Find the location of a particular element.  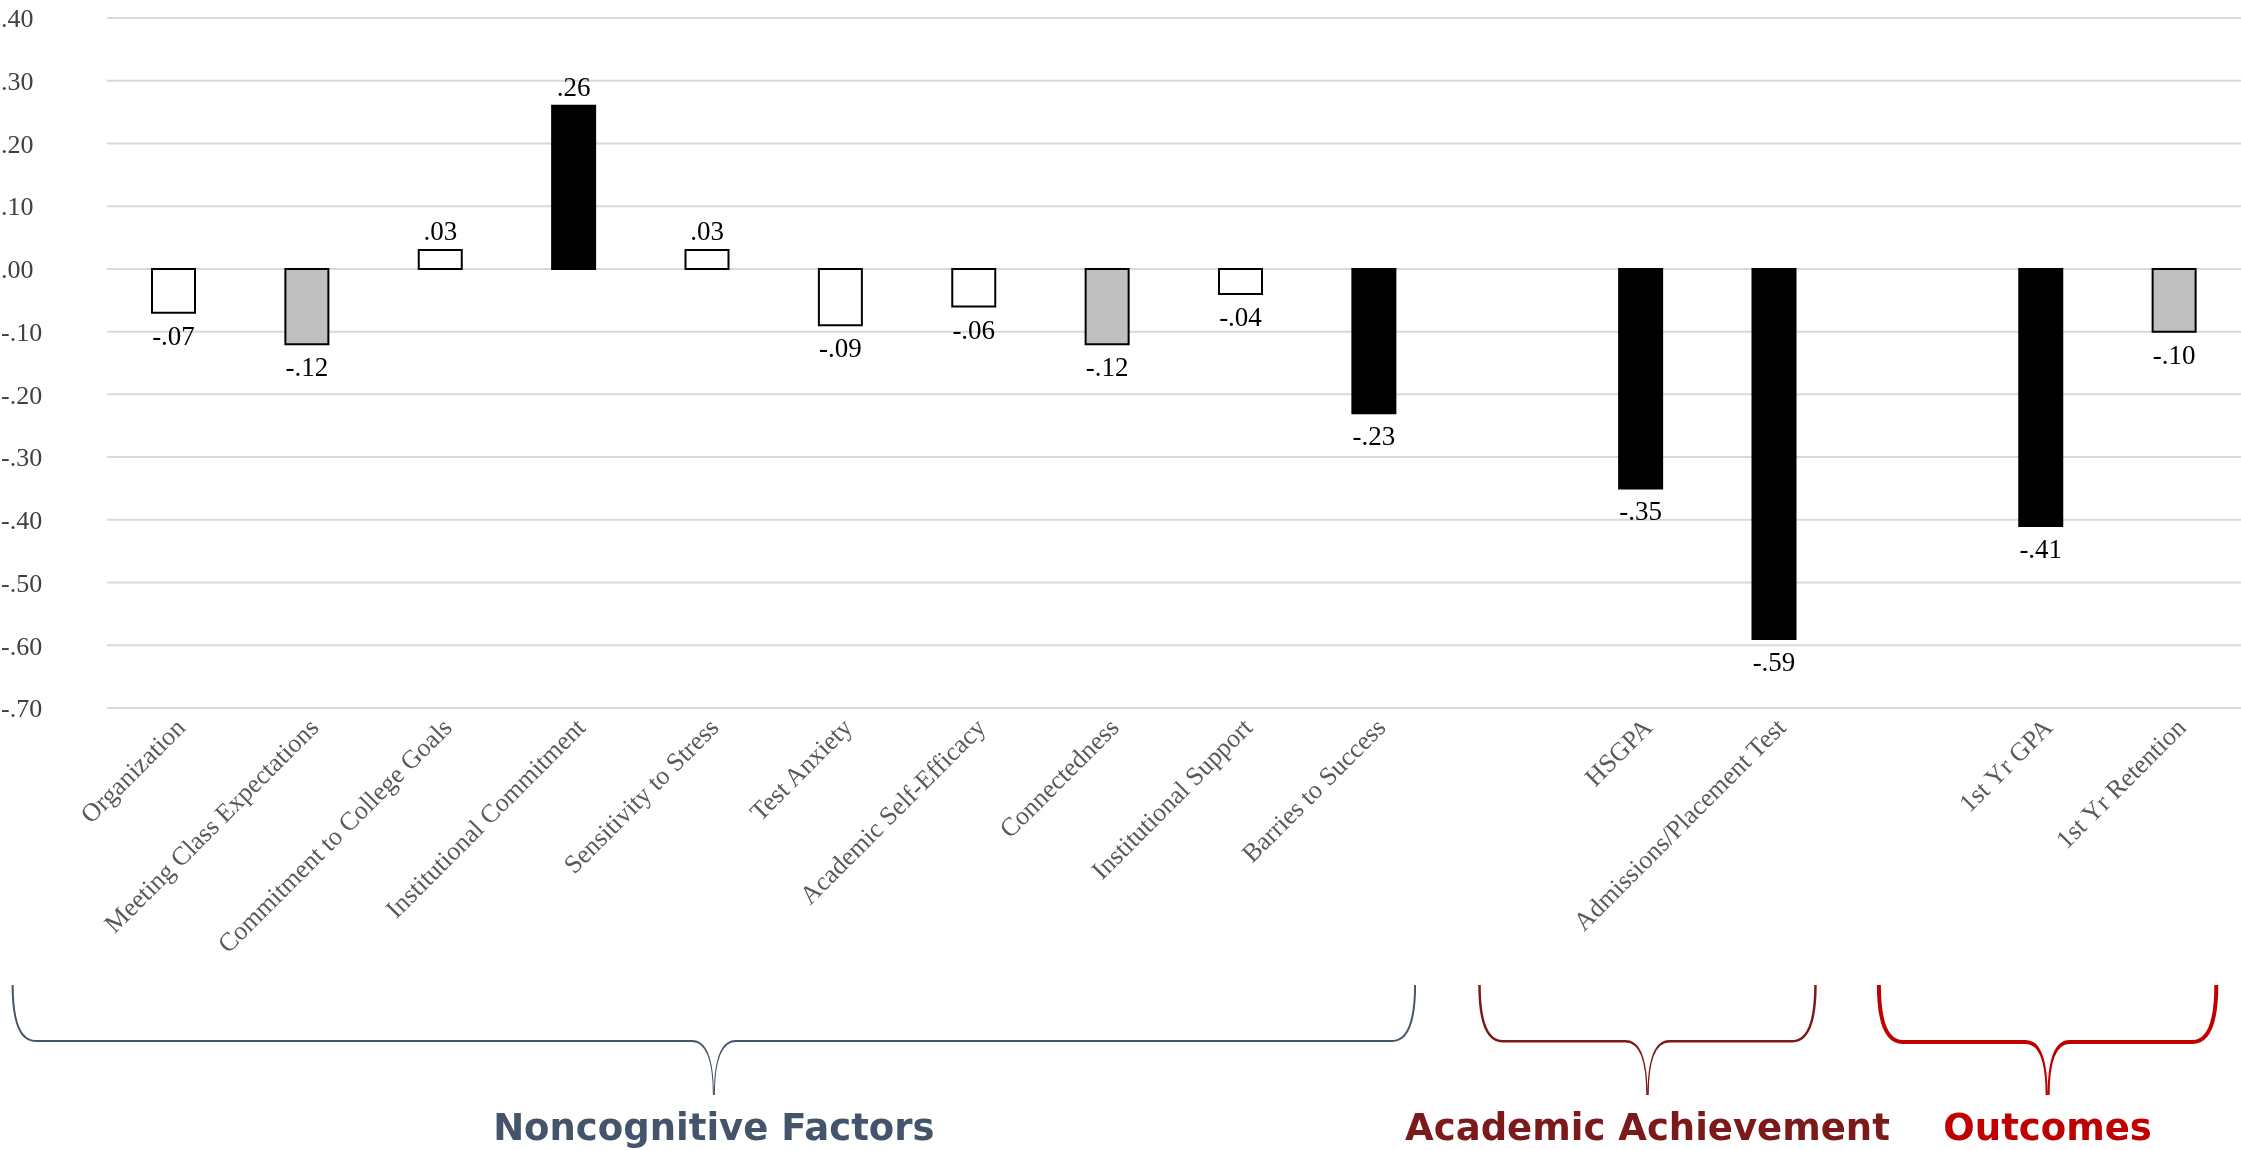

data-label: -.04 is located at coordinates (1241, 317).